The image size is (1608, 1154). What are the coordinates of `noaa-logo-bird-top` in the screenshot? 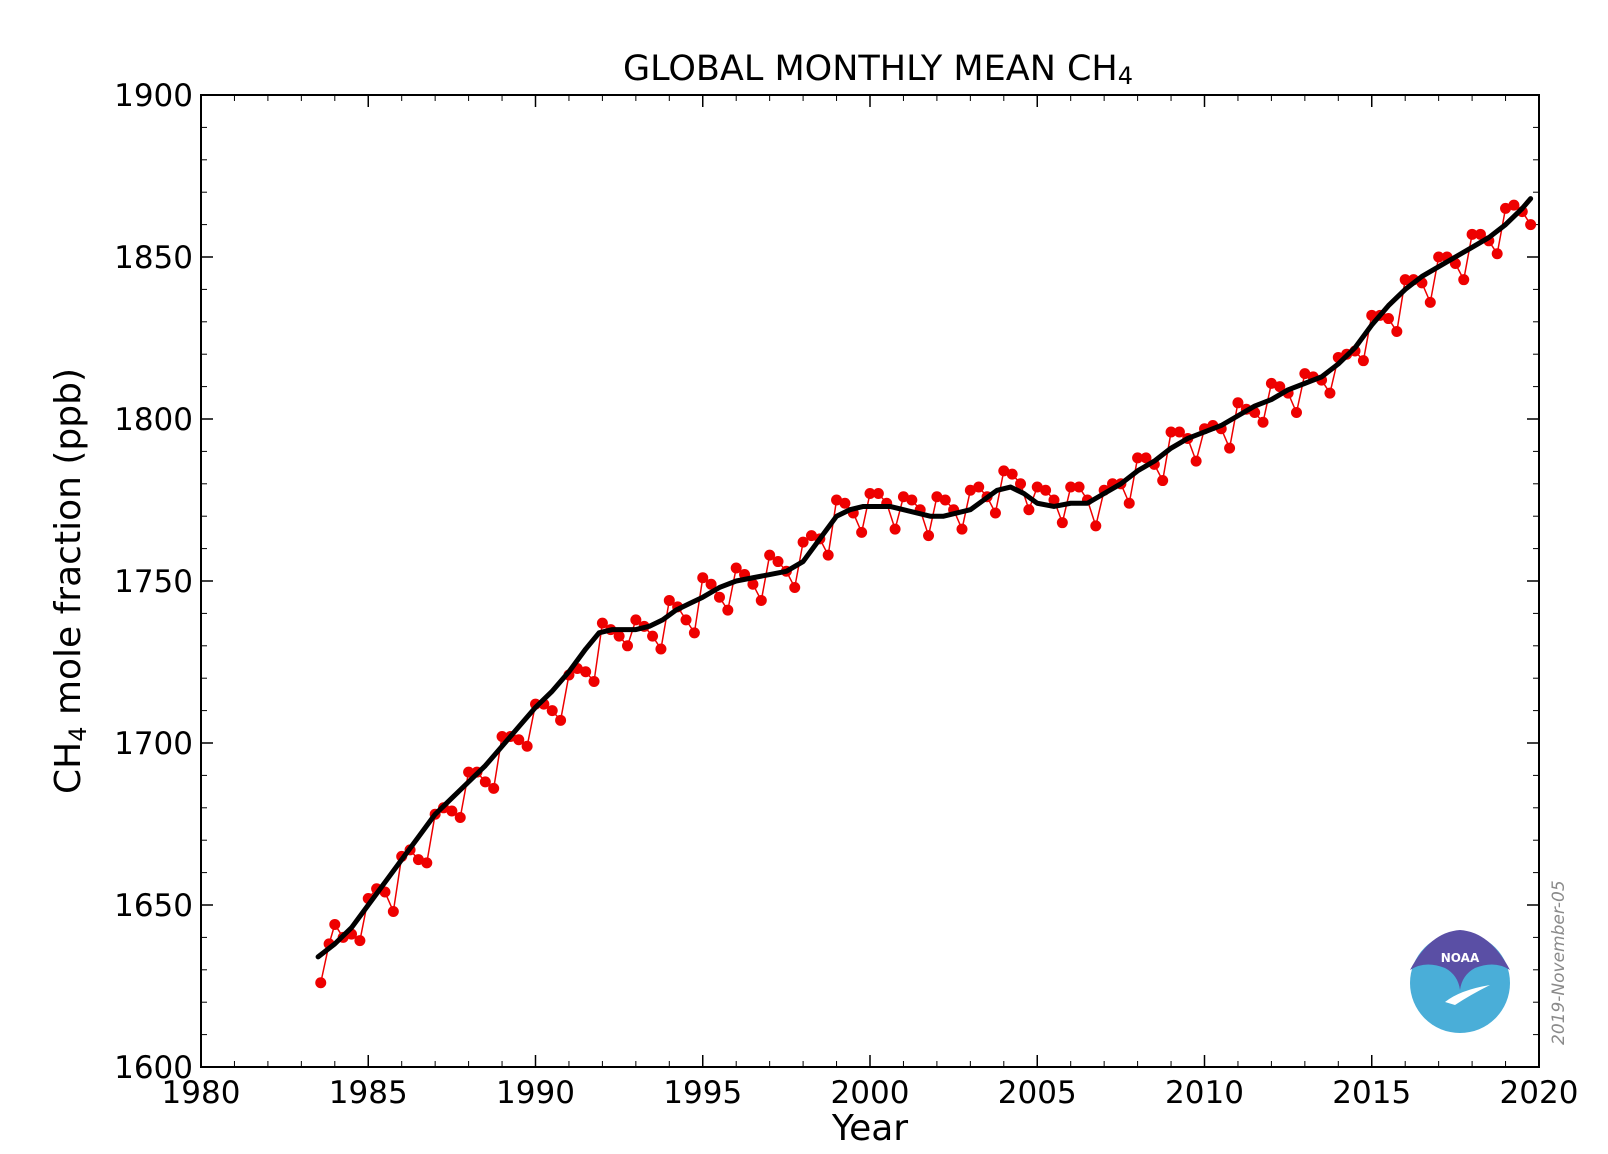 It's located at (1460, 960).